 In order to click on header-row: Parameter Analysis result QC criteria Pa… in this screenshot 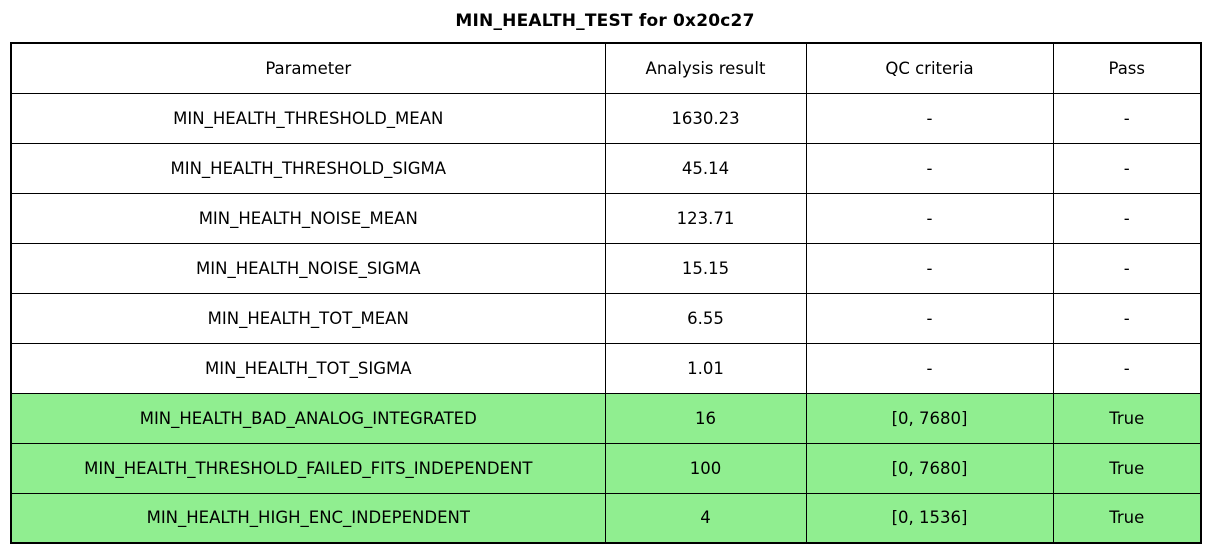, I will do `click(606, 68)`.